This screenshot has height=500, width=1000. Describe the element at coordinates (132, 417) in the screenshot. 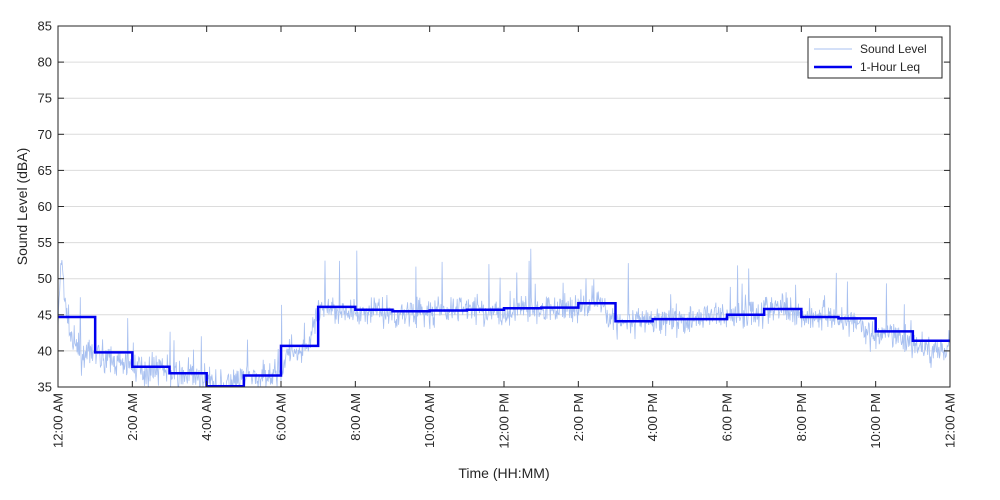

I see `x-tick-label: 2:00 AM` at that location.